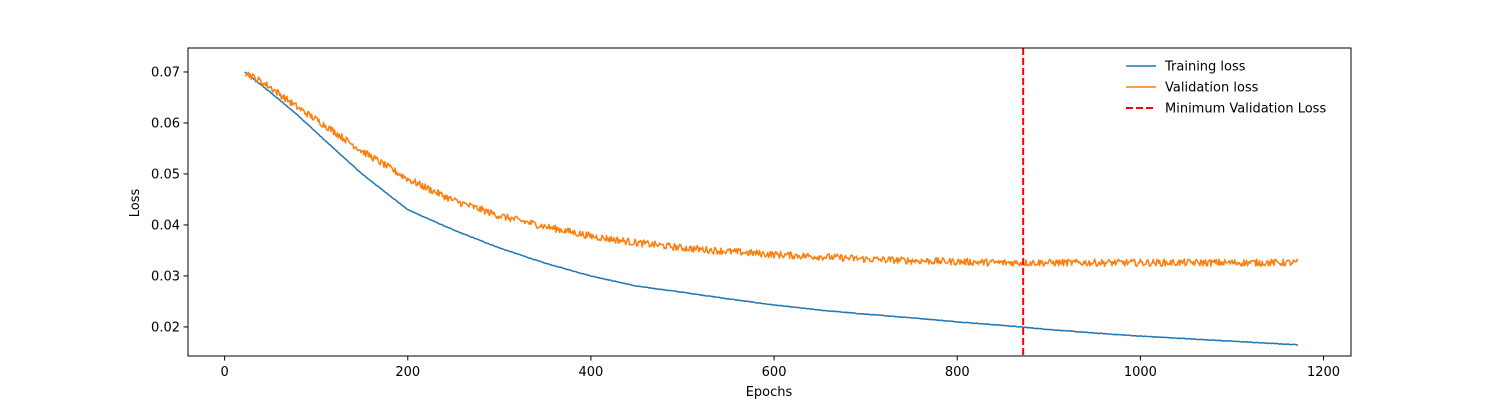  Describe the element at coordinates (957, 372) in the screenshot. I see `x-tick-label: 800` at that location.